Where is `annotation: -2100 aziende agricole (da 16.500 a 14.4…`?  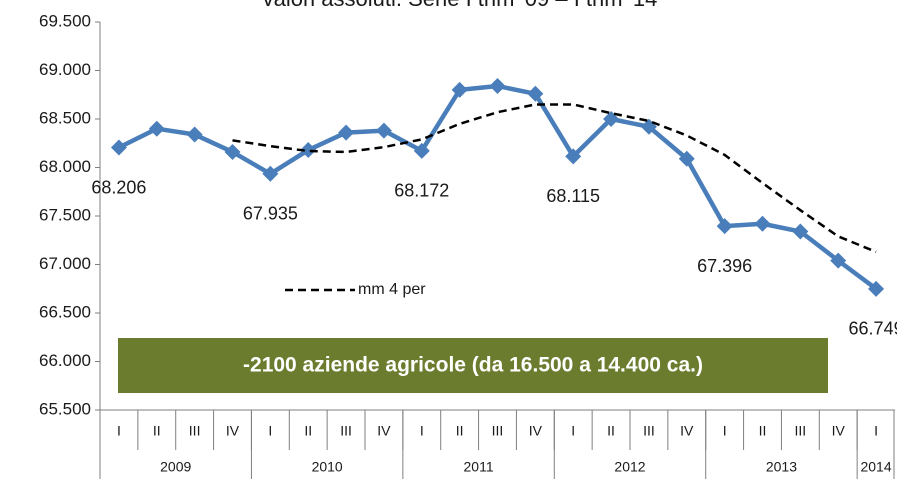 annotation: -2100 aziende agricole (da 16.500 a 14.4… is located at coordinates (473, 365).